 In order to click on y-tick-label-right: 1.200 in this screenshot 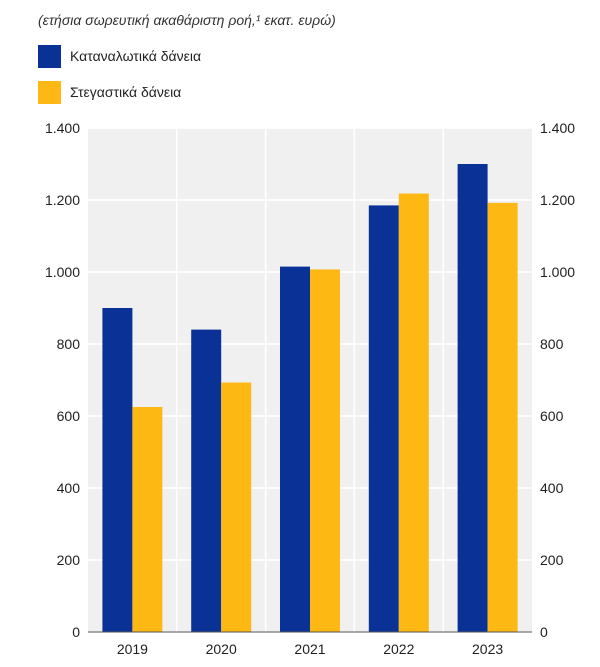, I will do `click(557, 200)`.